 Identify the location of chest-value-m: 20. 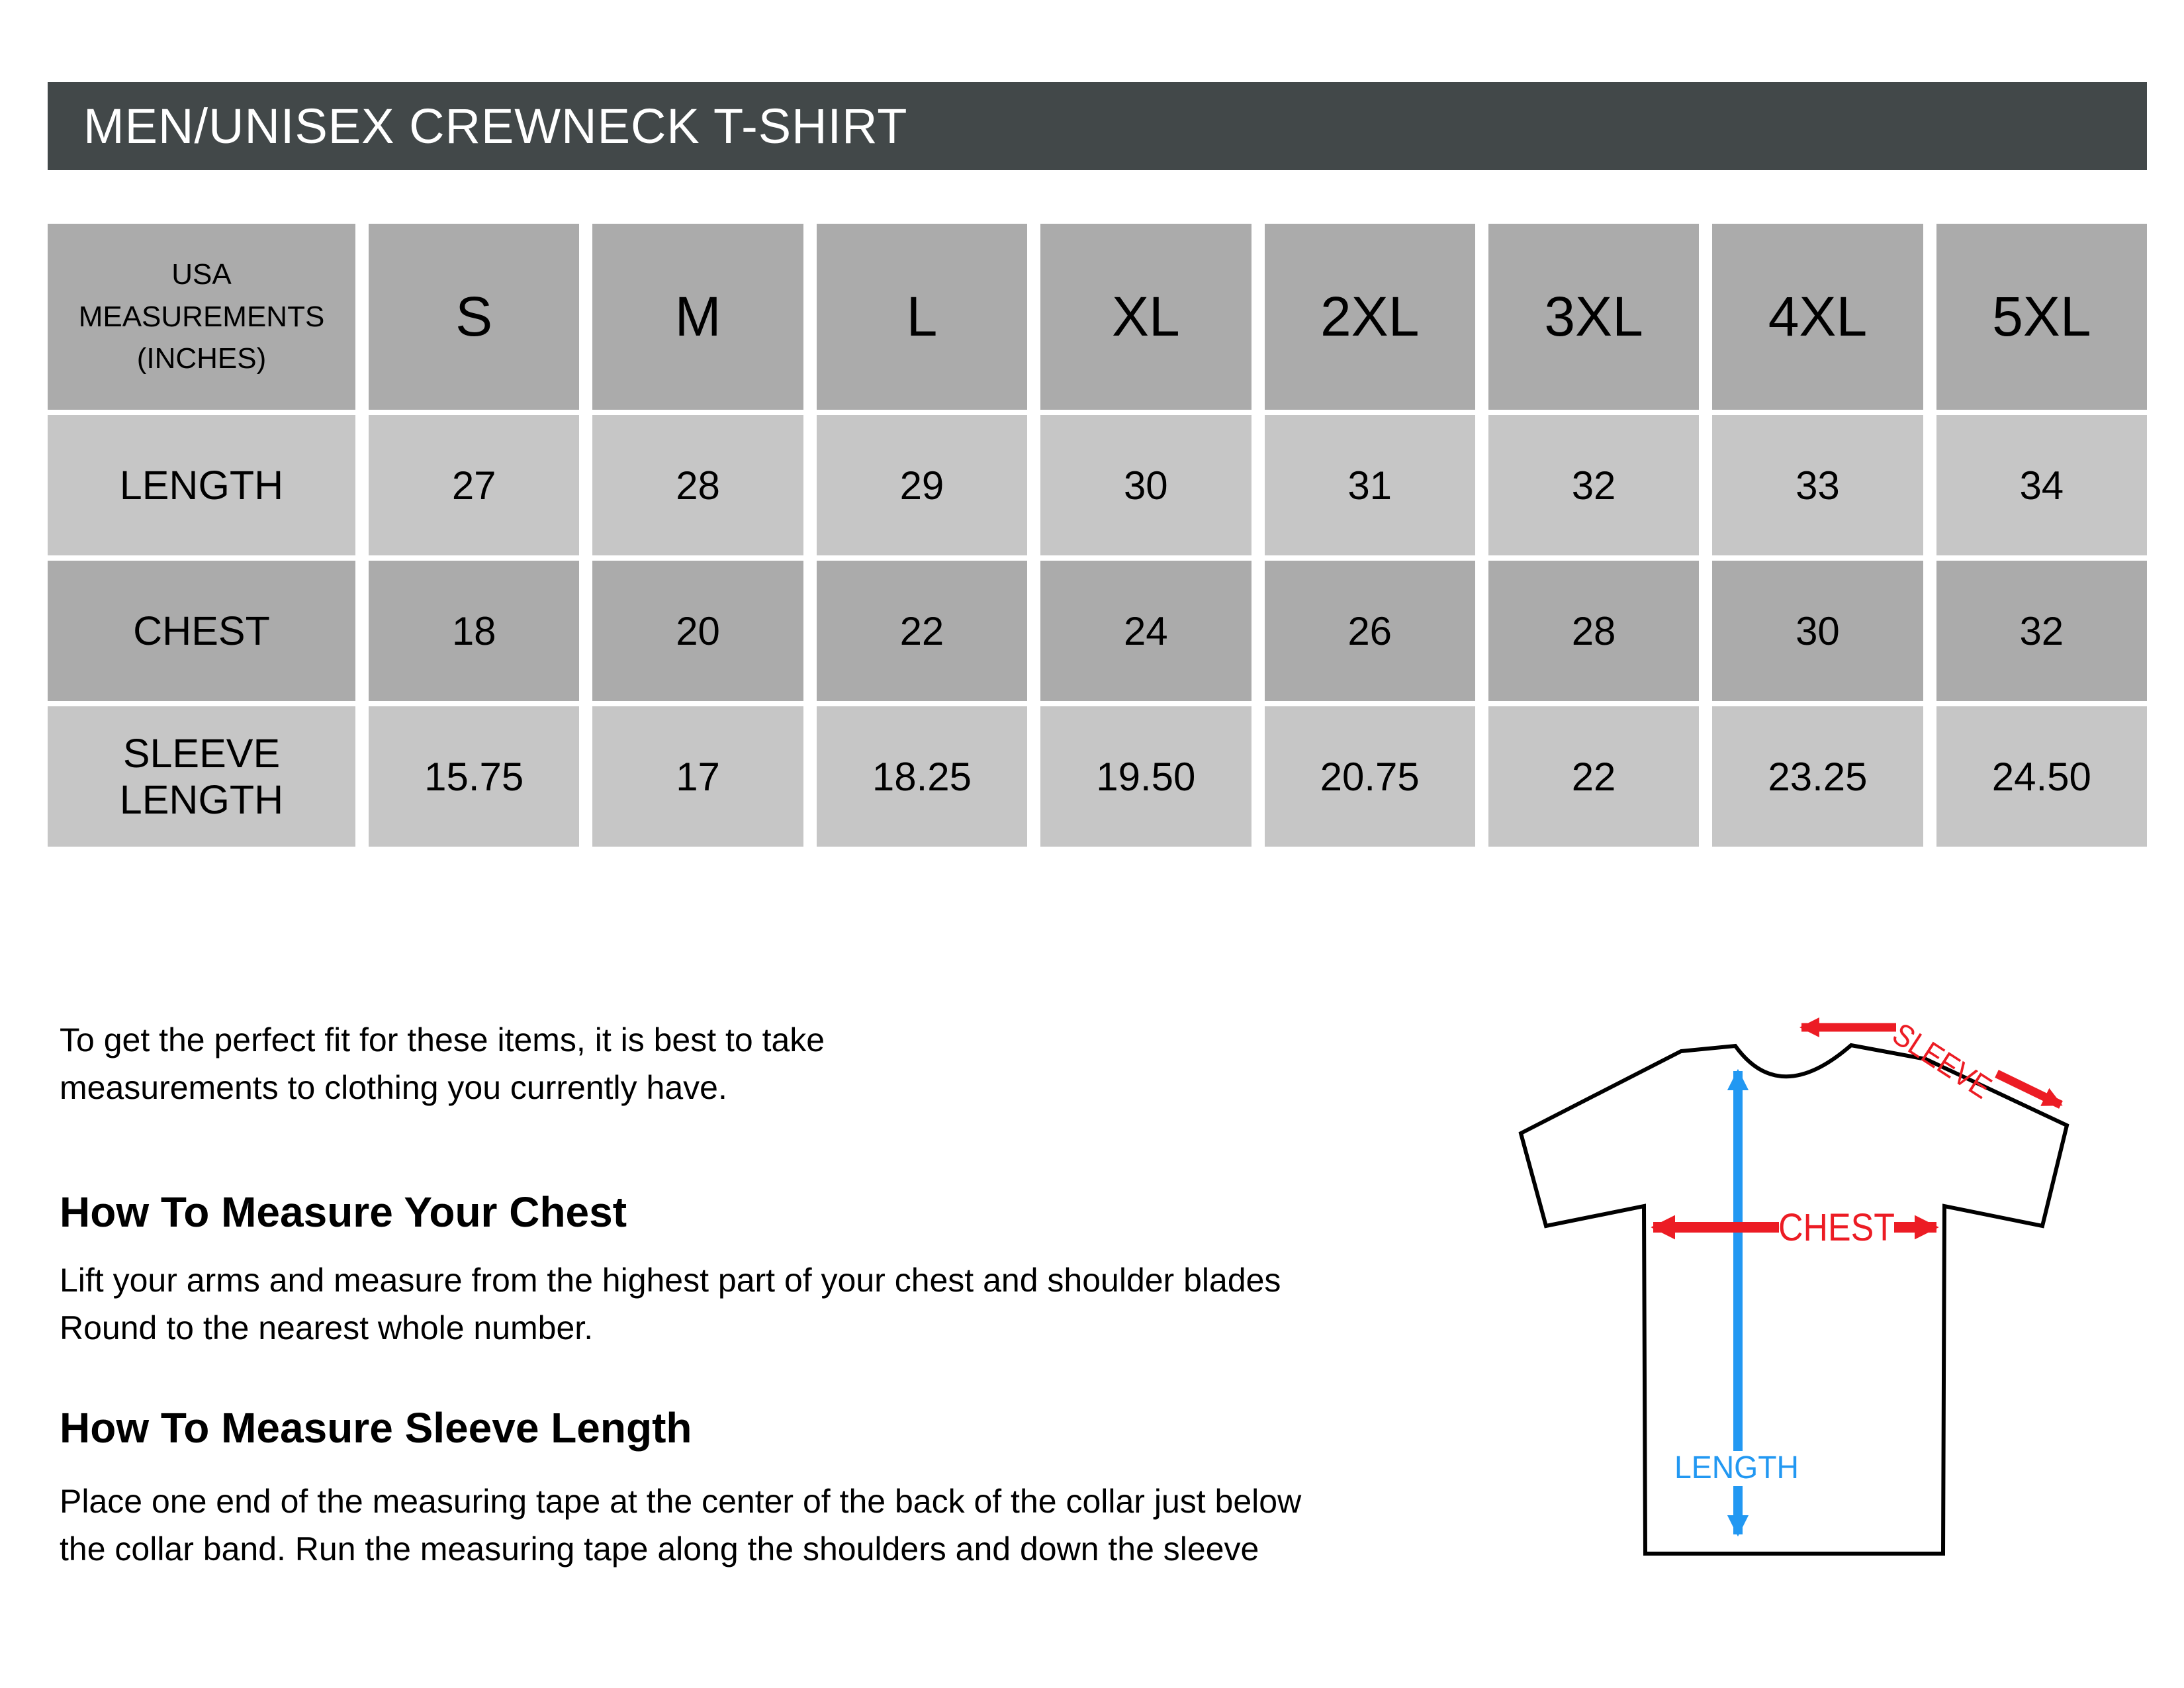
(697, 631).